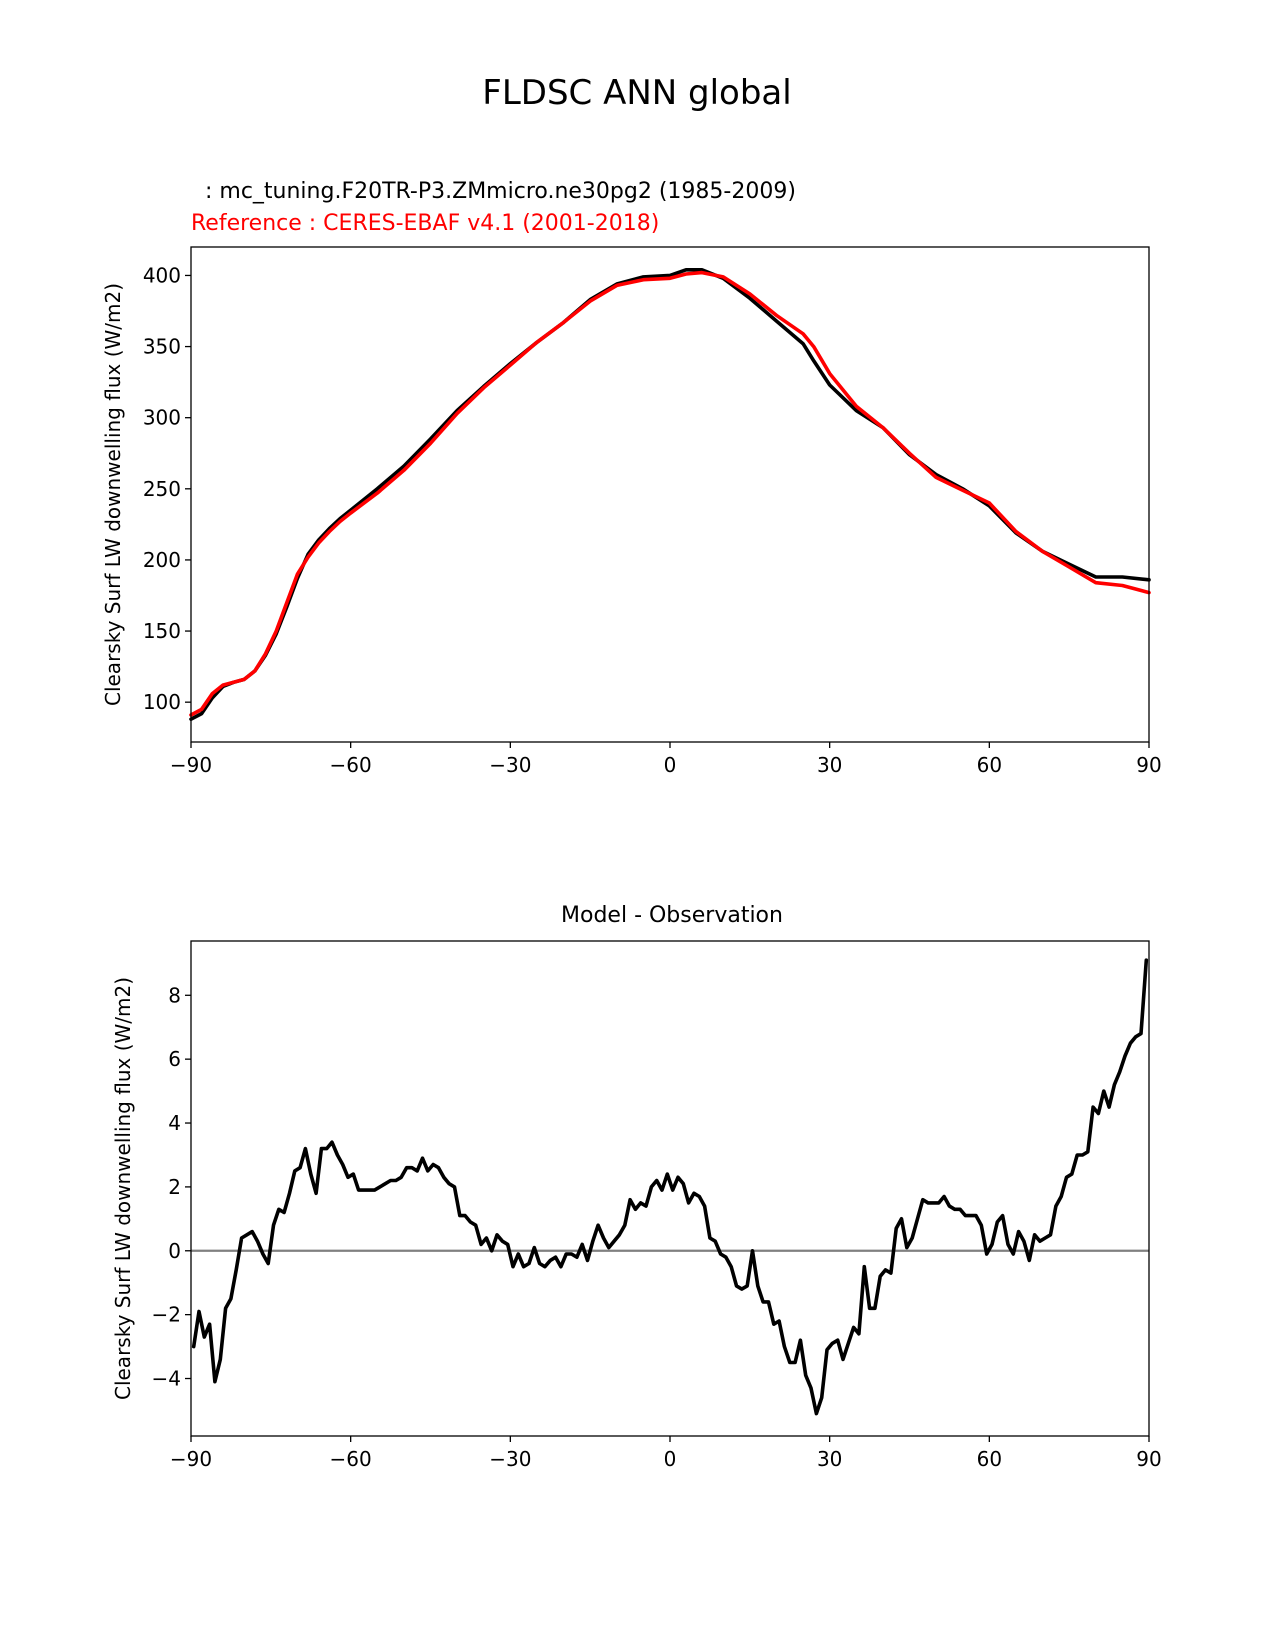 The width and height of the screenshot is (1275, 1650). Describe the element at coordinates (174, 1059) in the screenshot. I see `y-tick-label: 6` at that location.